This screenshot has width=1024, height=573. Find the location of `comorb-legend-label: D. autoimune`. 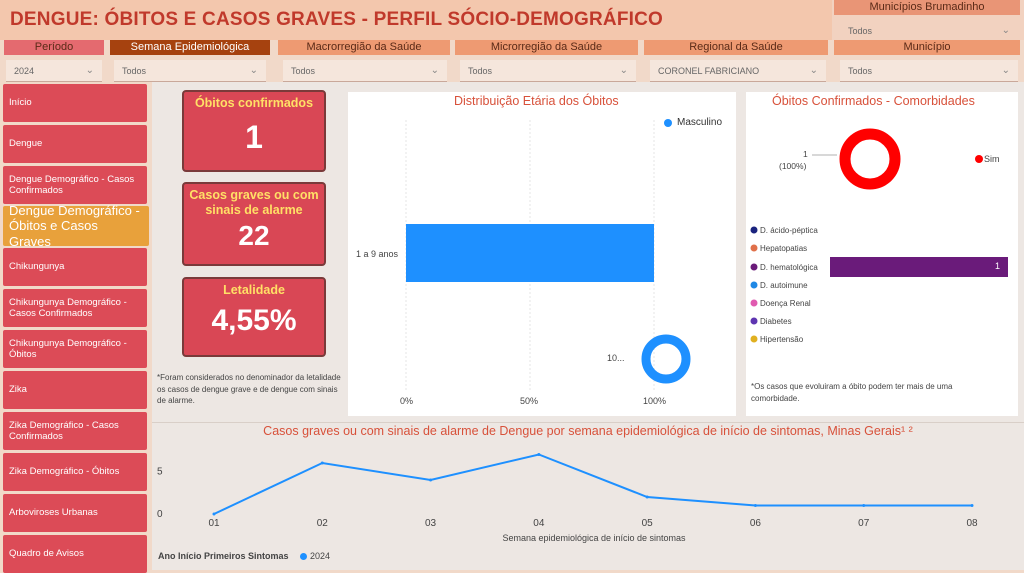

comorb-legend-label: D. autoimune is located at coordinates (784, 285).